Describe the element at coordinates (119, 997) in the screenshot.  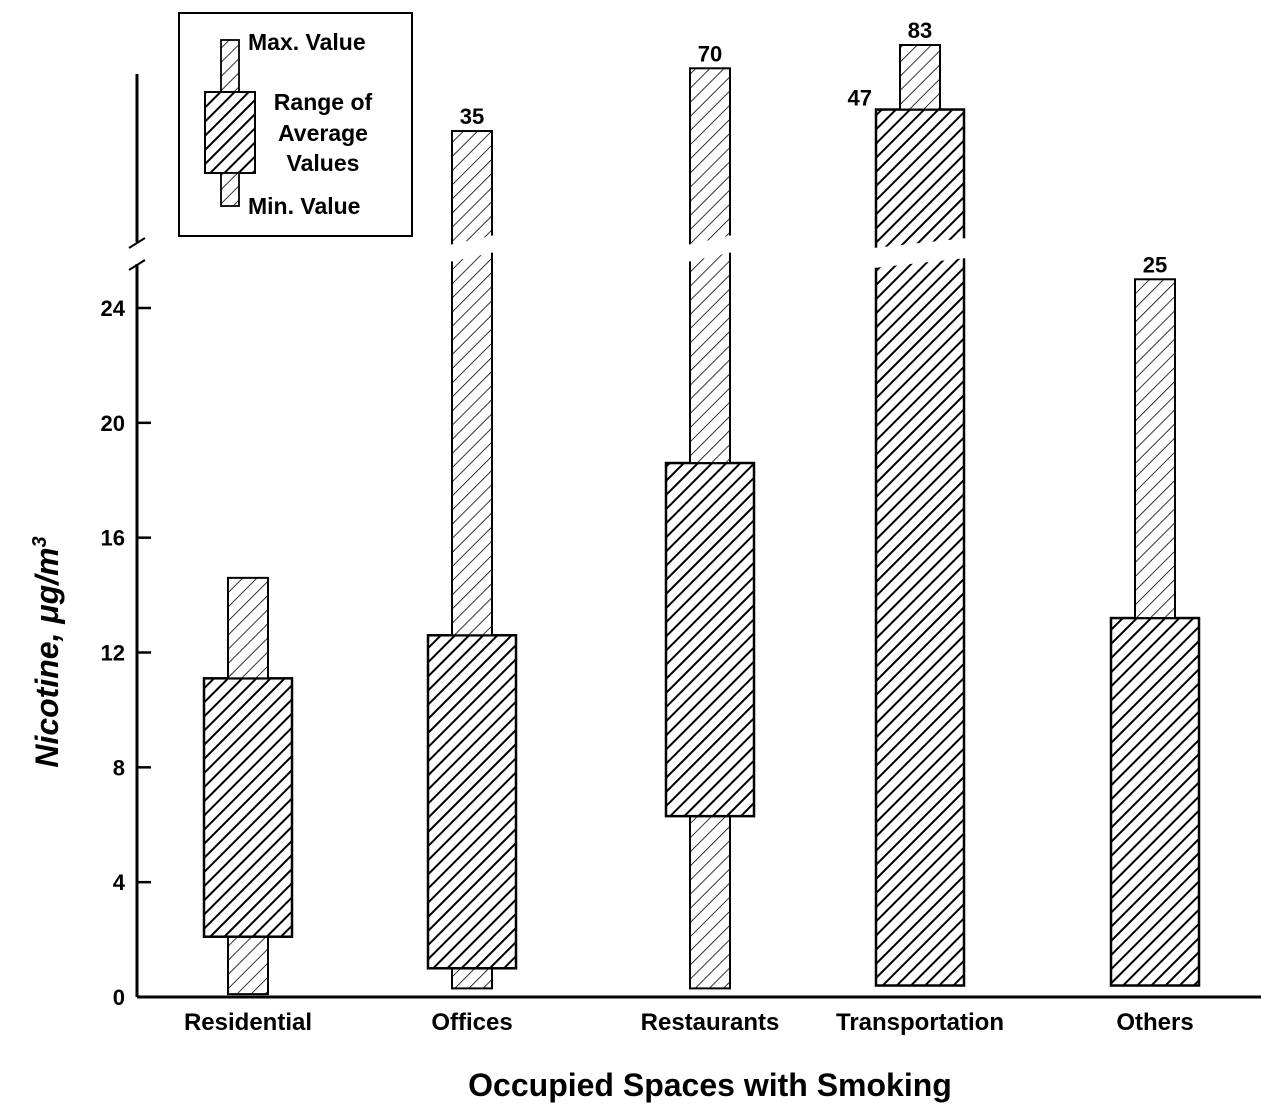
I see `y-tick-label: 0` at that location.